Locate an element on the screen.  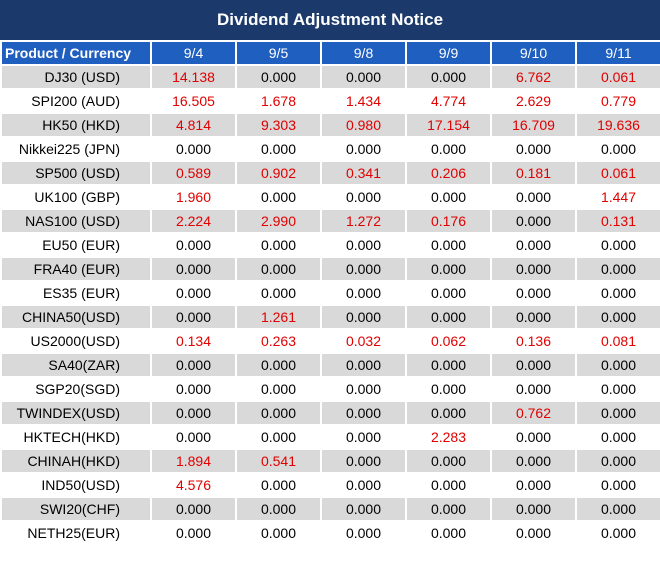
product-cell: FRA40 (EUR) is located at coordinates (76, 269).